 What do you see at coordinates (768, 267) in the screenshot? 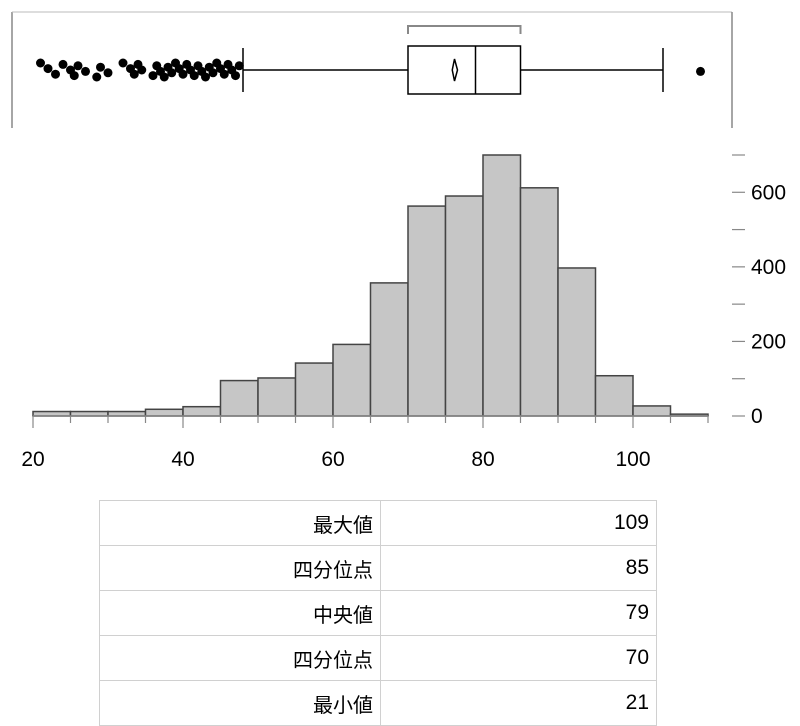
I see `y-tick-label: 400` at bounding box center [768, 267].